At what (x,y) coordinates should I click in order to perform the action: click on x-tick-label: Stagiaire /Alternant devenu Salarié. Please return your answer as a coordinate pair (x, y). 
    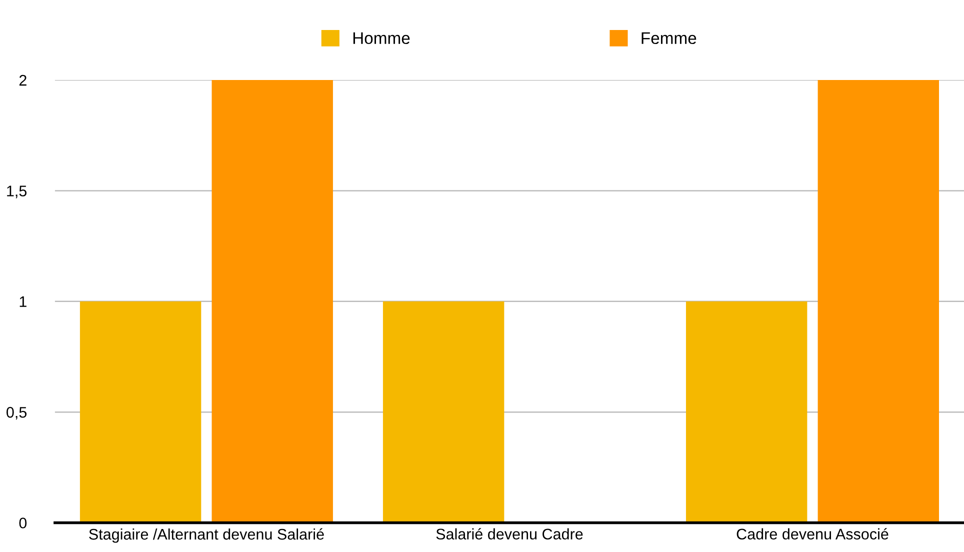
    Looking at the image, I should click on (206, 535).